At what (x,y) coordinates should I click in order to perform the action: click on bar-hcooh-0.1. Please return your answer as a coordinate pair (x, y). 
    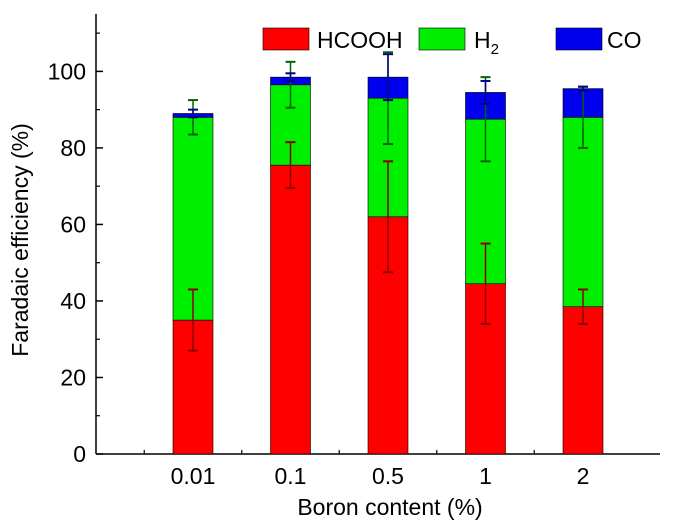
    Looking at the image, I should click on (290, 309).